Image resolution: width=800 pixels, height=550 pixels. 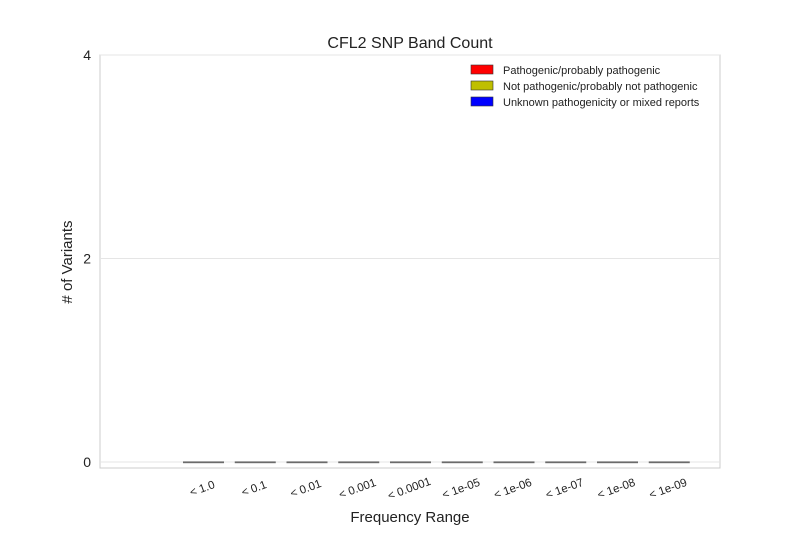 What do you see at coordinates (668, 489) in the screenshot?
I see `x-tick-label: < 1e-09` at bounding box center [668, 489].